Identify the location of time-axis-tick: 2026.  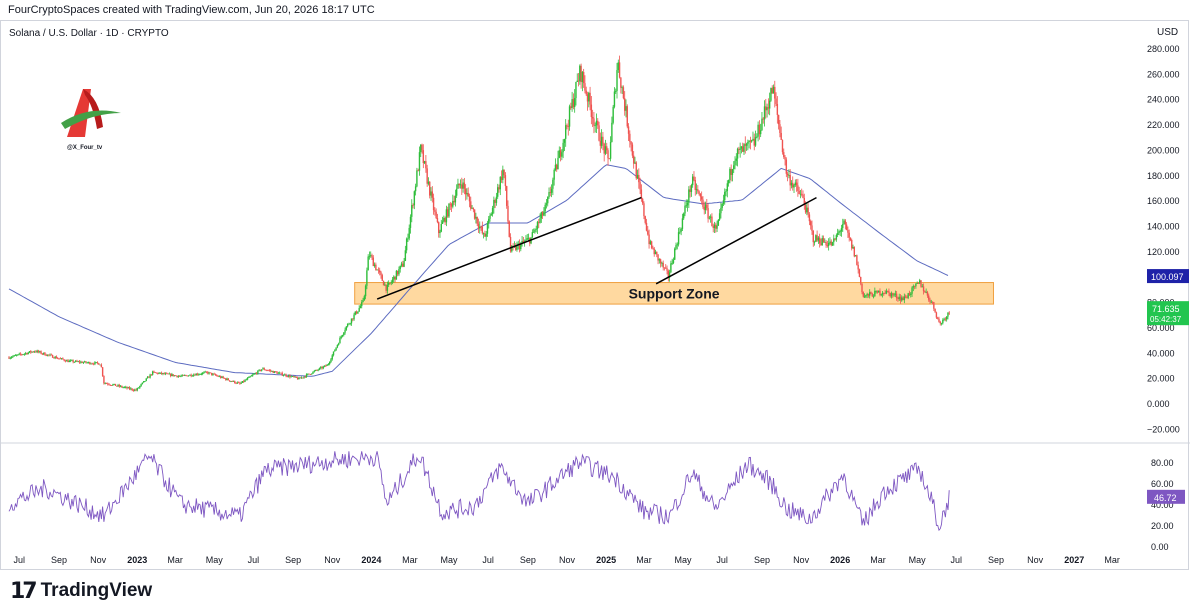
(840, 560).